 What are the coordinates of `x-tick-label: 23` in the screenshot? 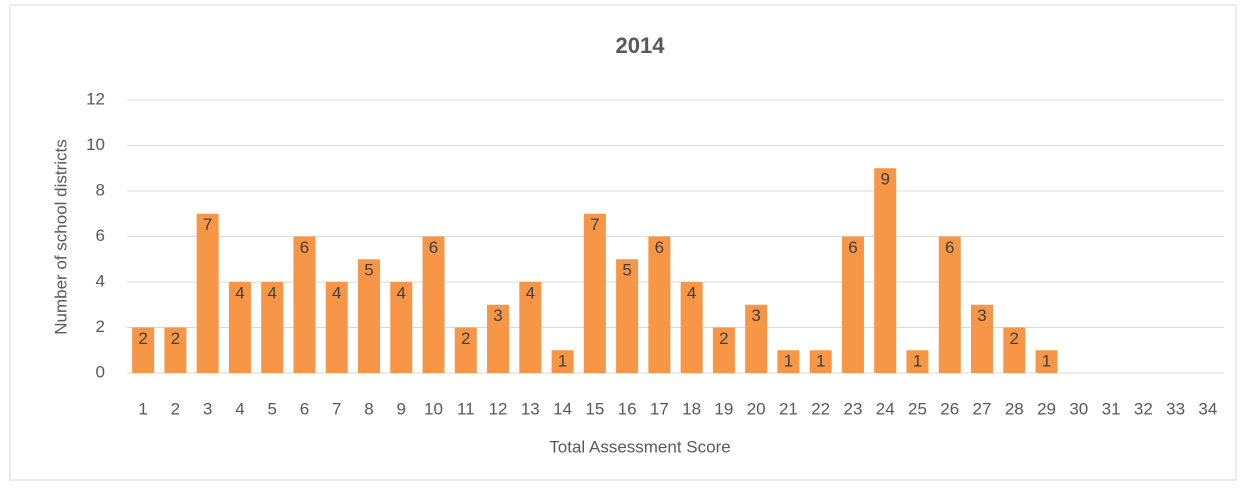 It's located at (852, 408).